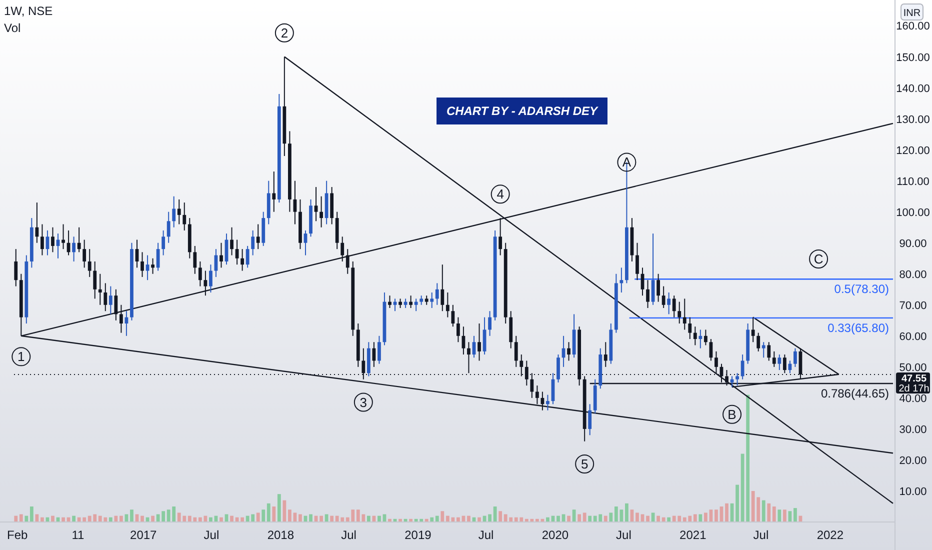 The height and width of the screenshot is (550, 932). What do you see at coordinates (913, 398) in the screenshot?
I see `y-tick-label: 40.00` at bounding box center [913, 398].